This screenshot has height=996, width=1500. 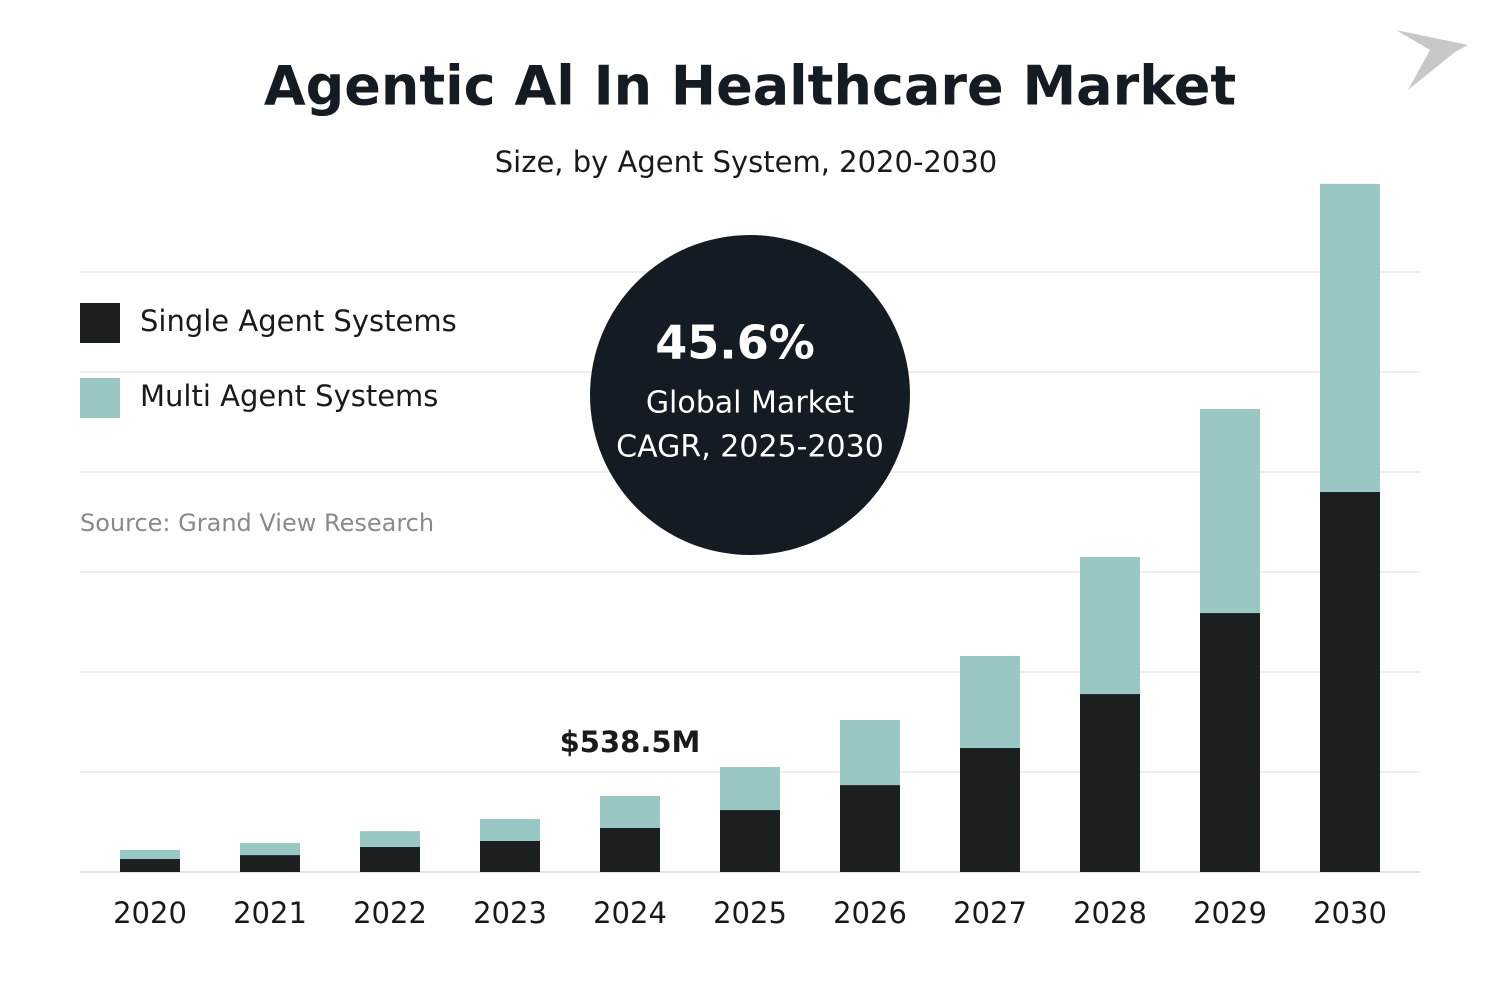 What do you see at coordinates (150, 913) in the screenshot?
I see `x-tick-label: 2020` at bounding box center [150, 913].